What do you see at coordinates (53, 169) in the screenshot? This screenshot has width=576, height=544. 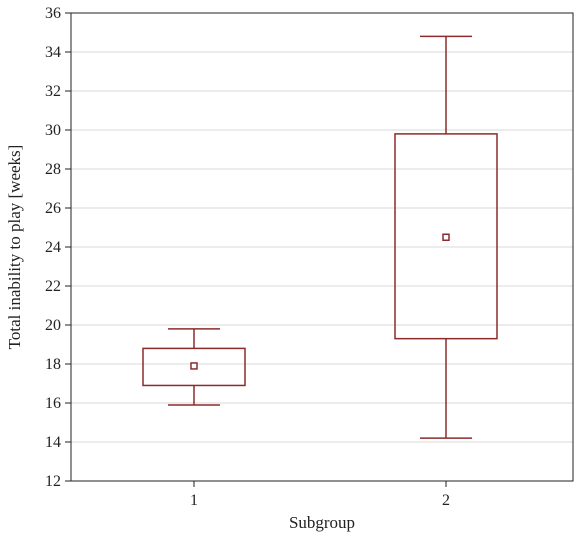 I see `y-tick-label: 28` at bounding box center [53, 169].